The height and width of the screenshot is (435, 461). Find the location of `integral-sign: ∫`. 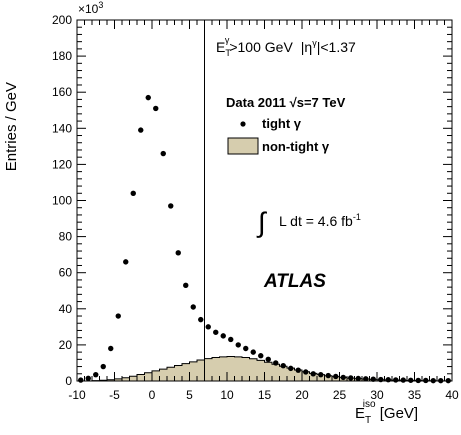

integral-sign: ∫ is located at coordinates (262, 222).